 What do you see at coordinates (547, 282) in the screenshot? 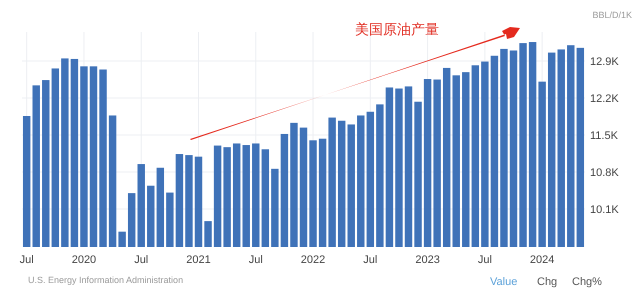
I see `text: Chg` at bounding box center [547, 282].